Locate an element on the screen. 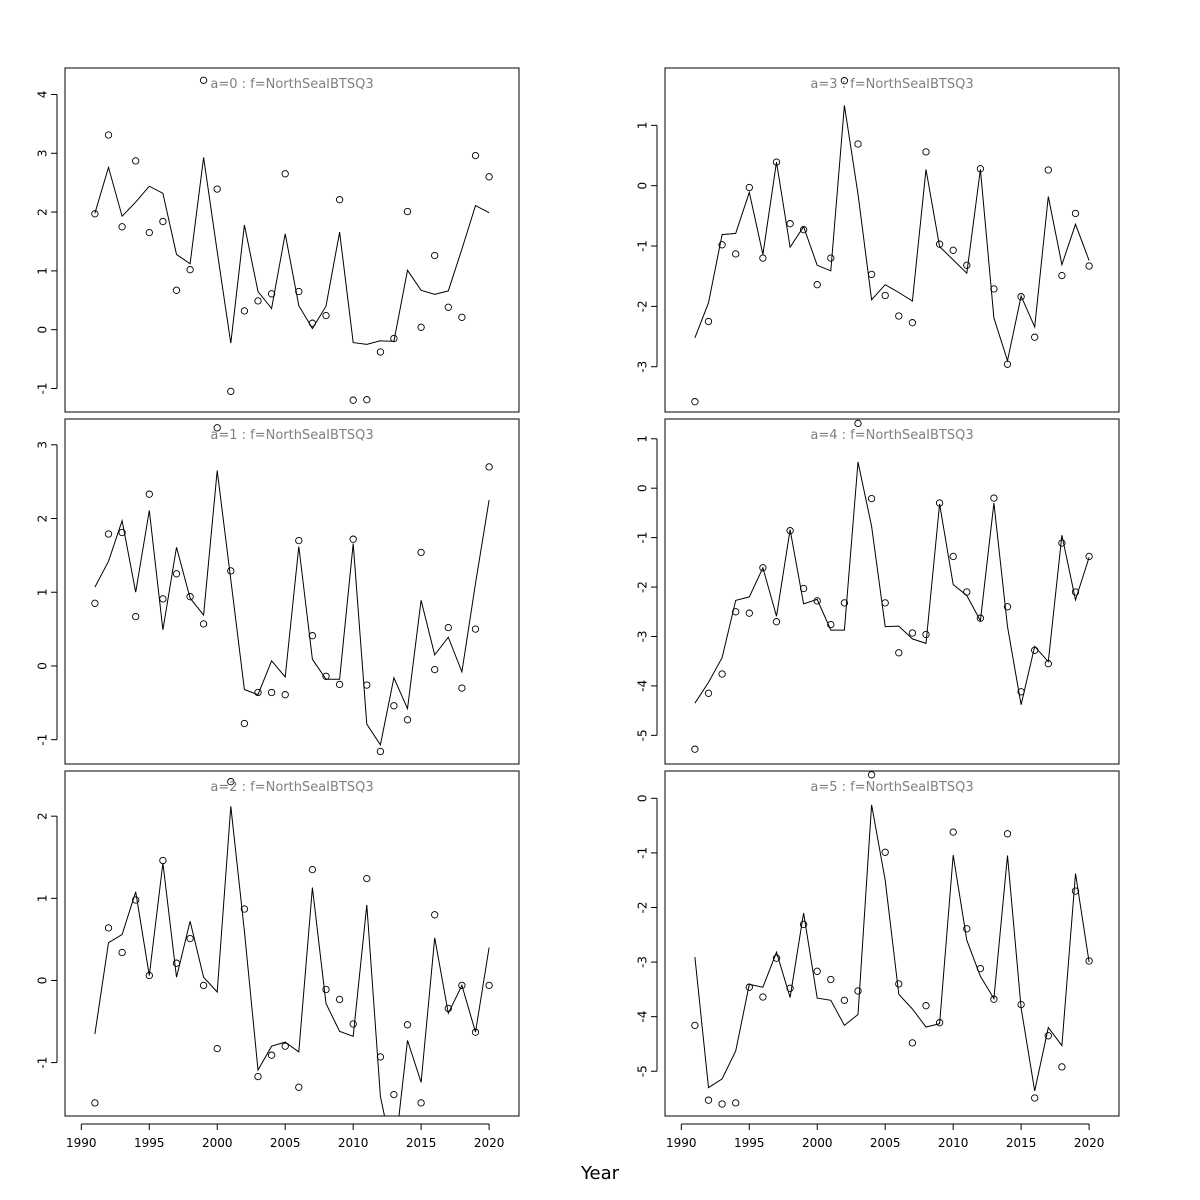 This screenshot has width=1200, height=1200. panel-title: a=3 : f=NorthSeaIBTSQ3 is located at coordinates (891, 84).